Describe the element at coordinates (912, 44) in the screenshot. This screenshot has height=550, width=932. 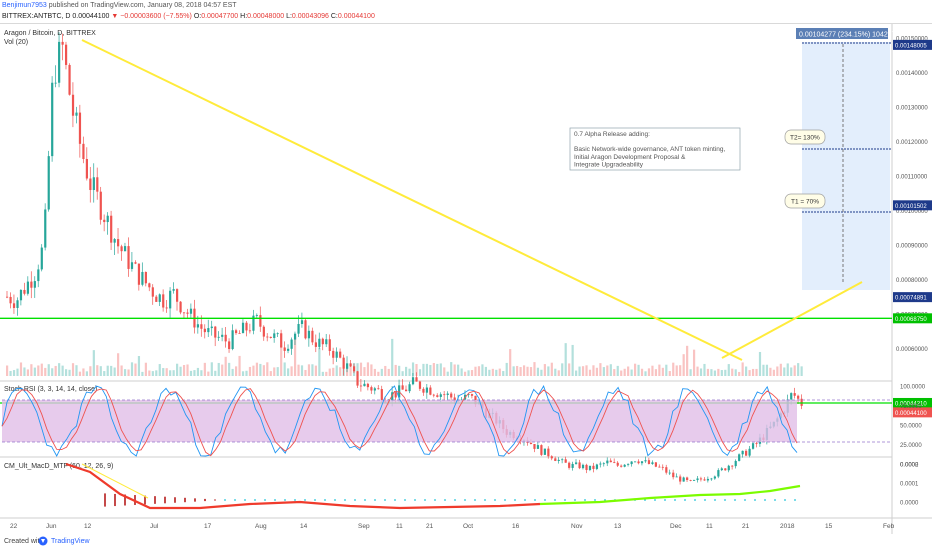
I see `price-tag` at that location.